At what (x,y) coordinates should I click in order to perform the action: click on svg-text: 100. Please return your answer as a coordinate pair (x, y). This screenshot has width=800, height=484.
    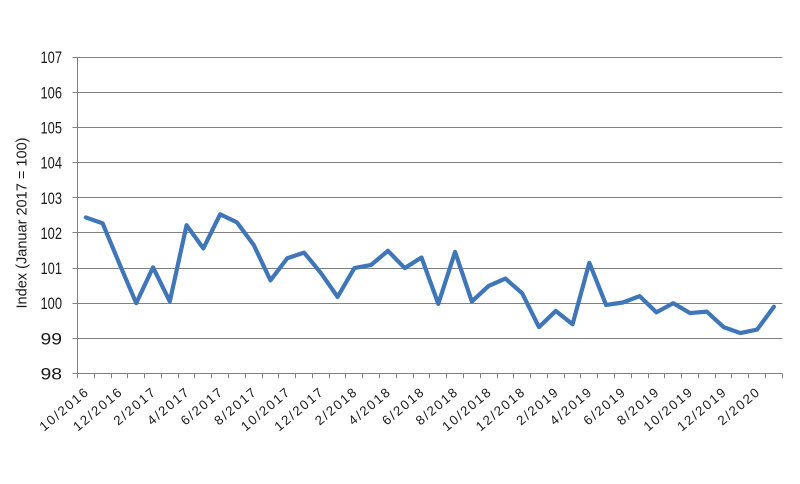
    Looking at the image, I should click on (52, 304).